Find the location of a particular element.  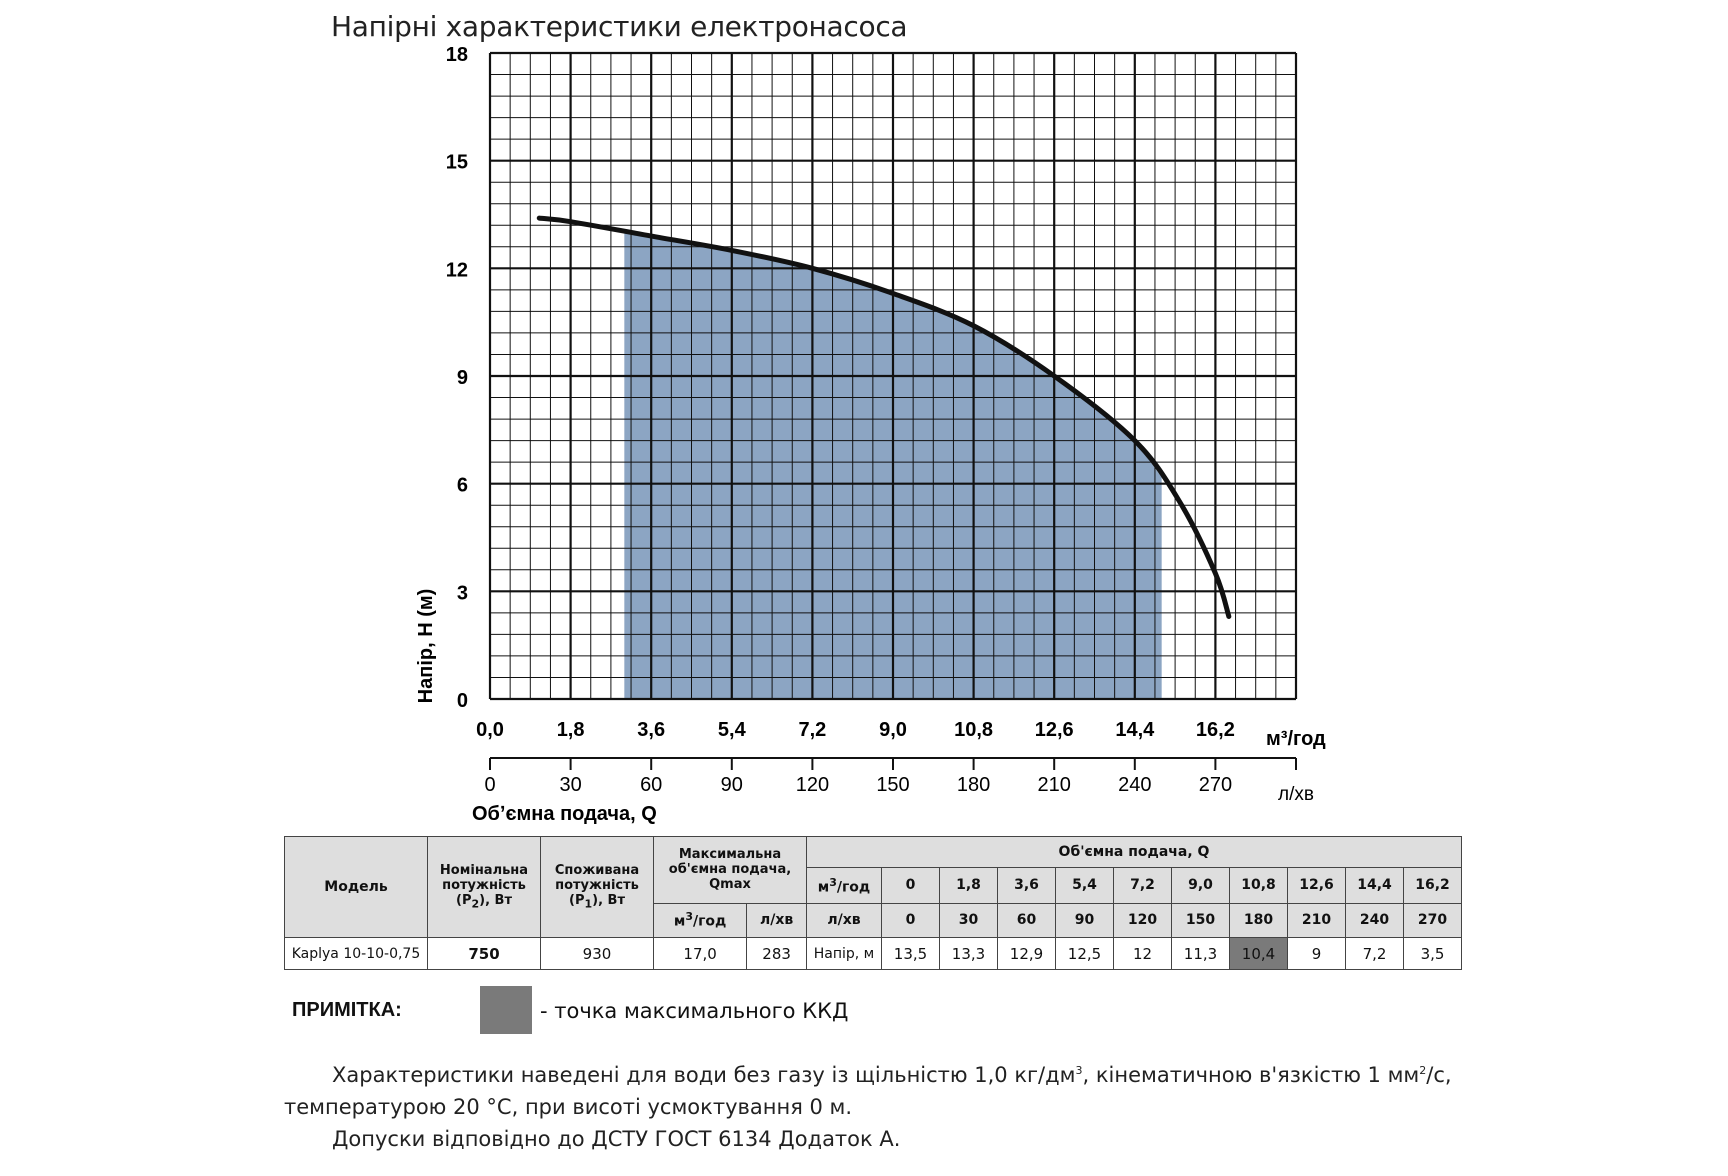

x-tick-label-lmin: 120 is located at coordinates (812, 785).